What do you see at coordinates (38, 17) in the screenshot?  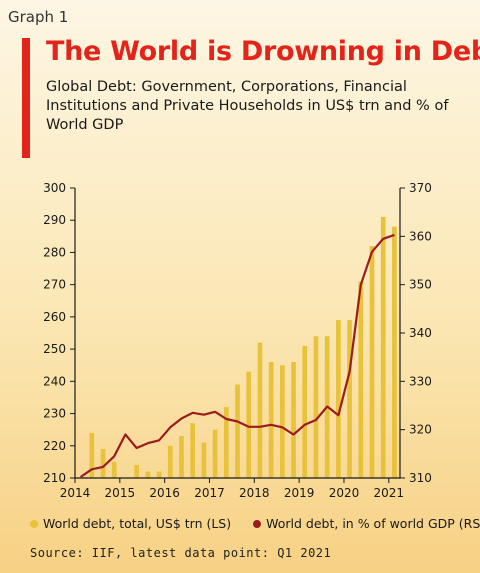 I see `graph-label: Graph 1` at bounding box center [38, 17].